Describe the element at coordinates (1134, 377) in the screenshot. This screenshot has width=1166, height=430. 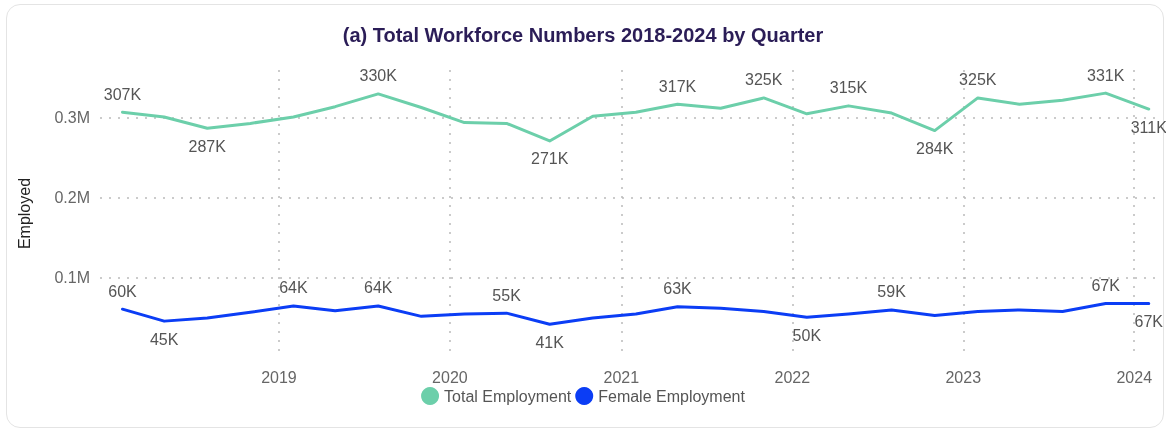
I see `x-tick-label: 2024` at that location.